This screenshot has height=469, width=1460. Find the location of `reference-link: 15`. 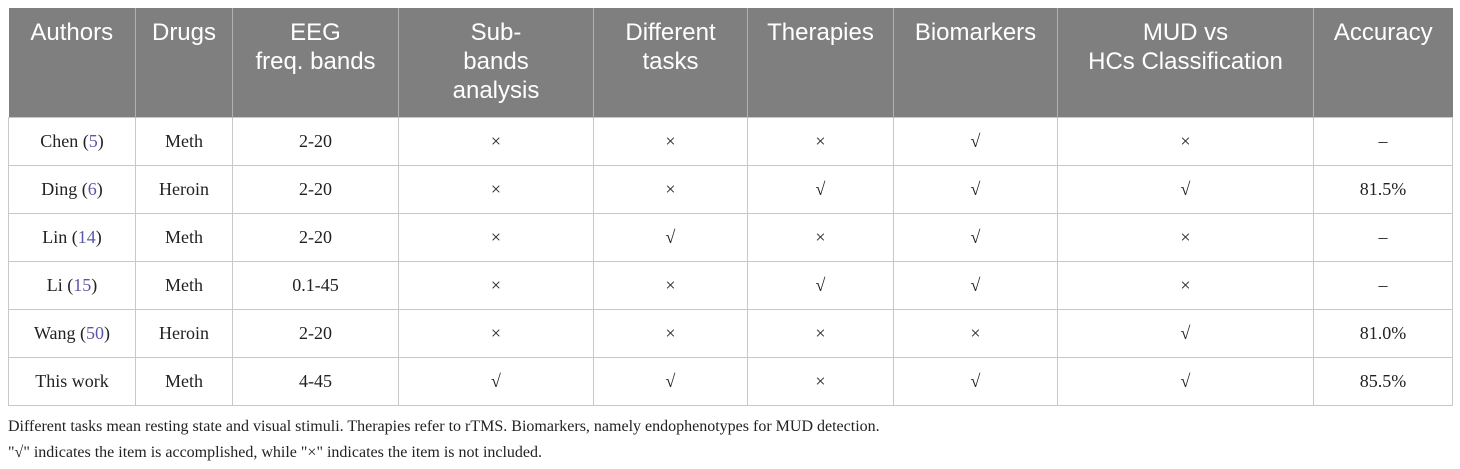

reference-link: 15 is located at coordinates (82, 285).